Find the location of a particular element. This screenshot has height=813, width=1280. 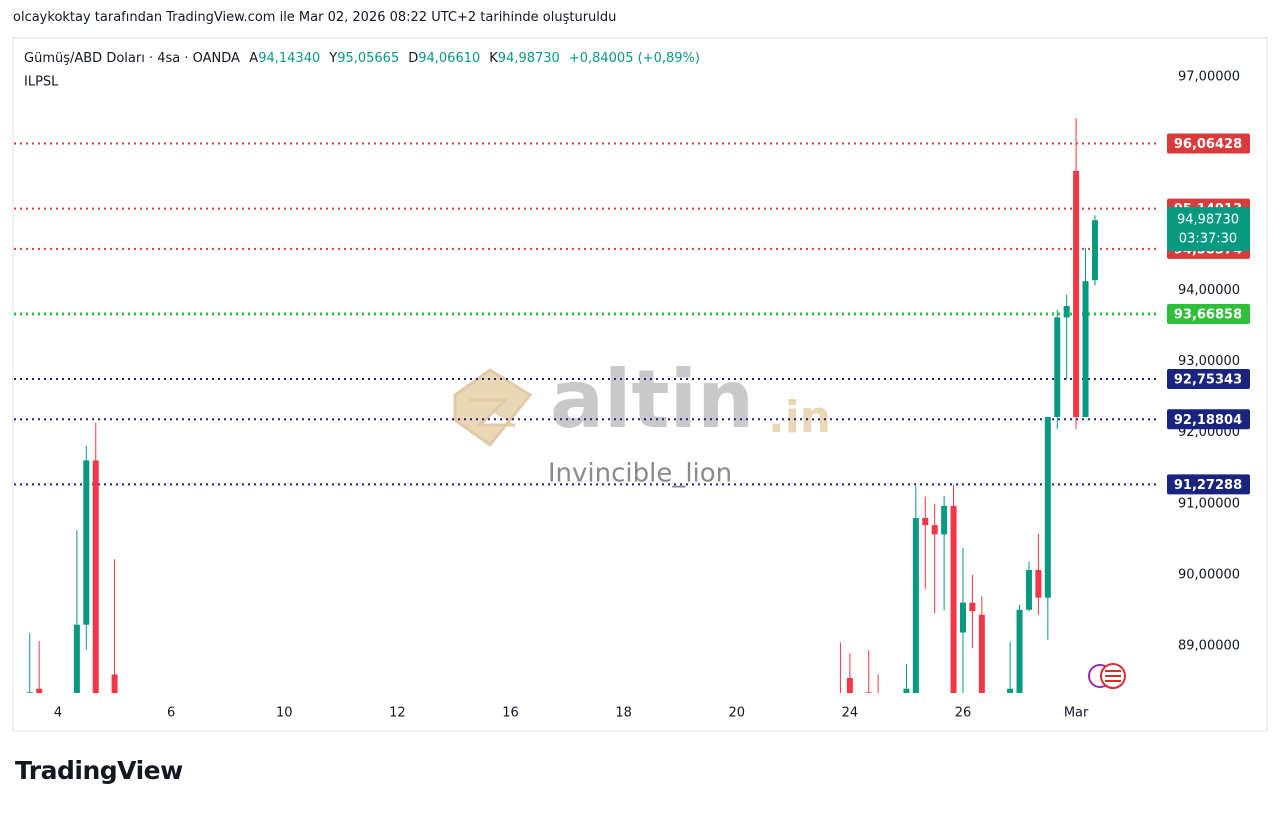

level-label: 93,66858 is located at coordinates (1208, 314).